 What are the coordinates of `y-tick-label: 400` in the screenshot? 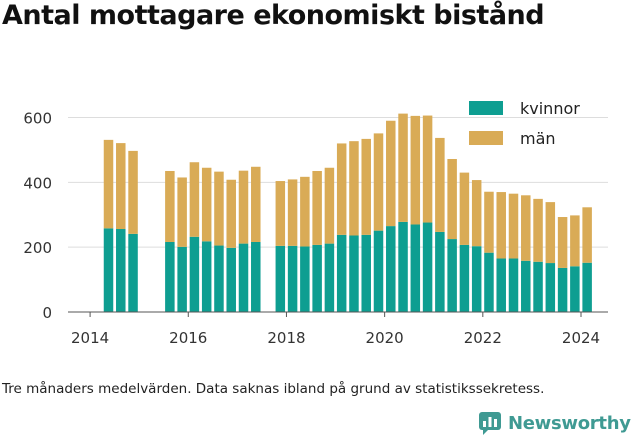 It's located at (37, 183).